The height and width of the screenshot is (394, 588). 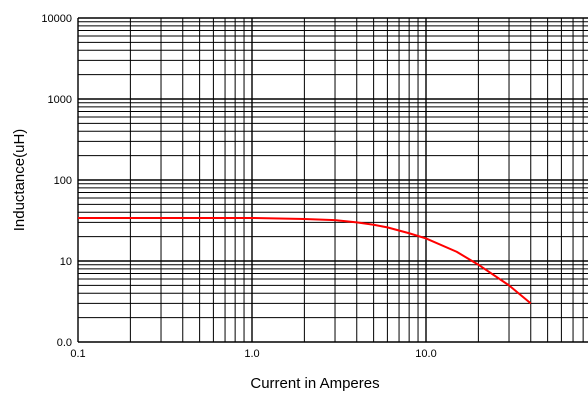 What do you see at coordinates (19, 180) in the screenshot?
I see `y-axis-title: Inductance(uH)` at bounding box center [19, 180].